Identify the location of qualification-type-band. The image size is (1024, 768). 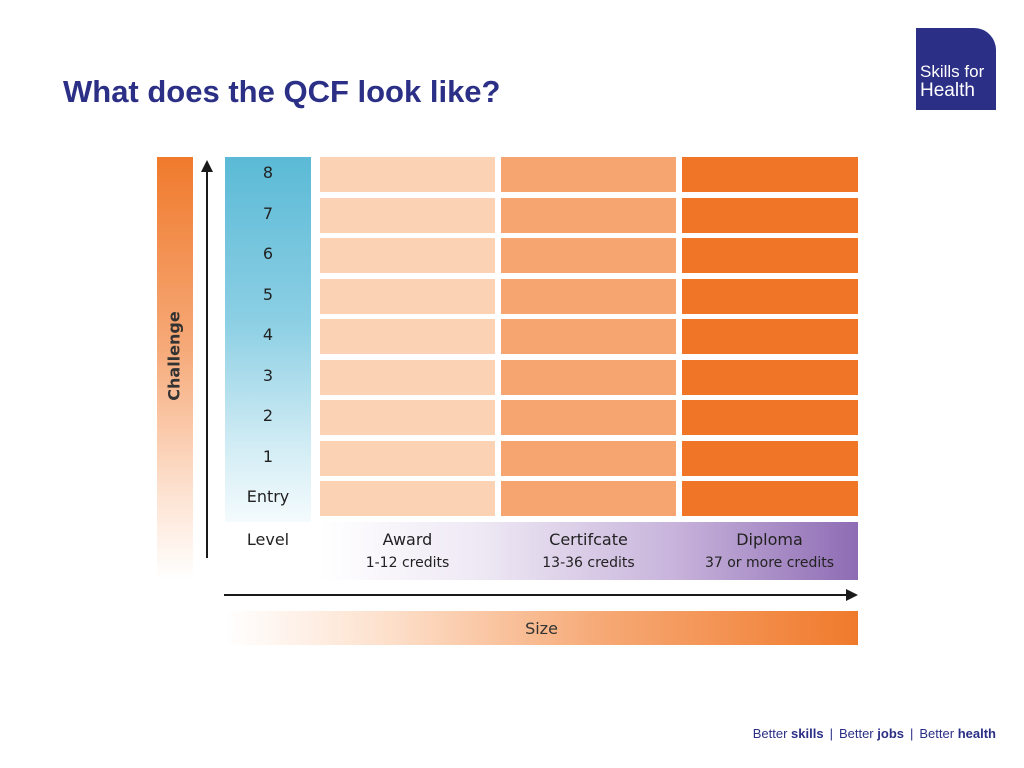
(589, 551).